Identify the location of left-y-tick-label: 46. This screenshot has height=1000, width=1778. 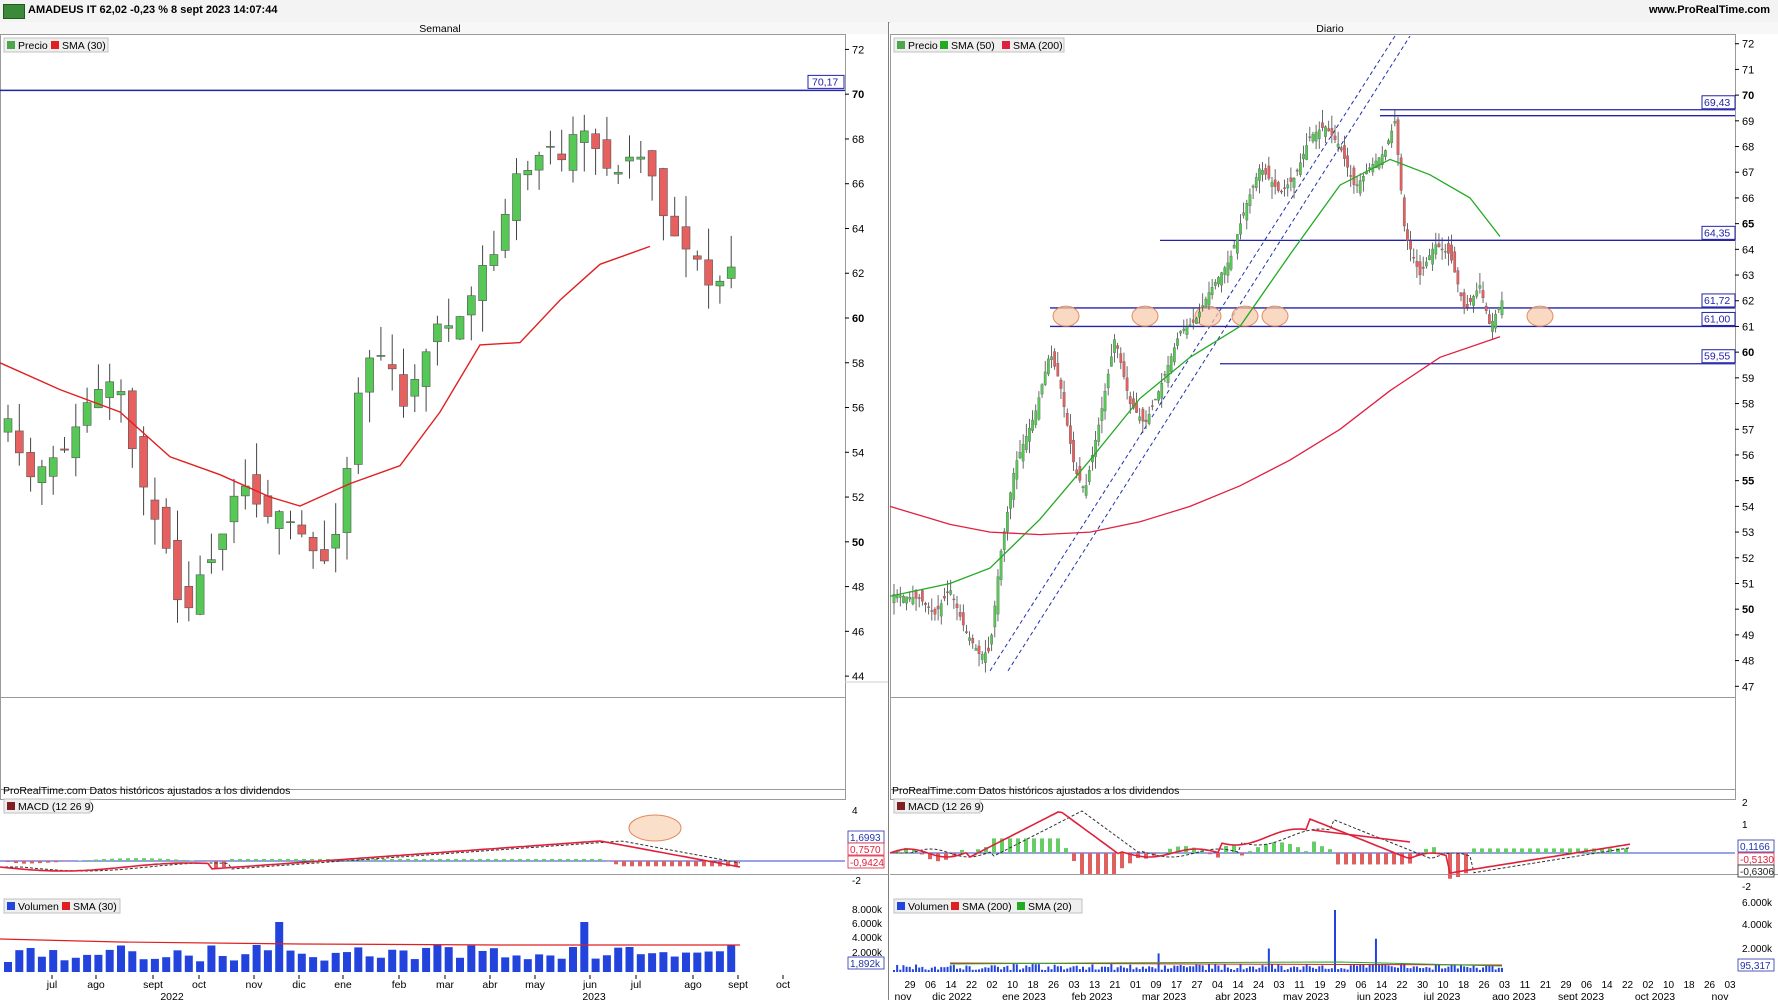
(858, 632).